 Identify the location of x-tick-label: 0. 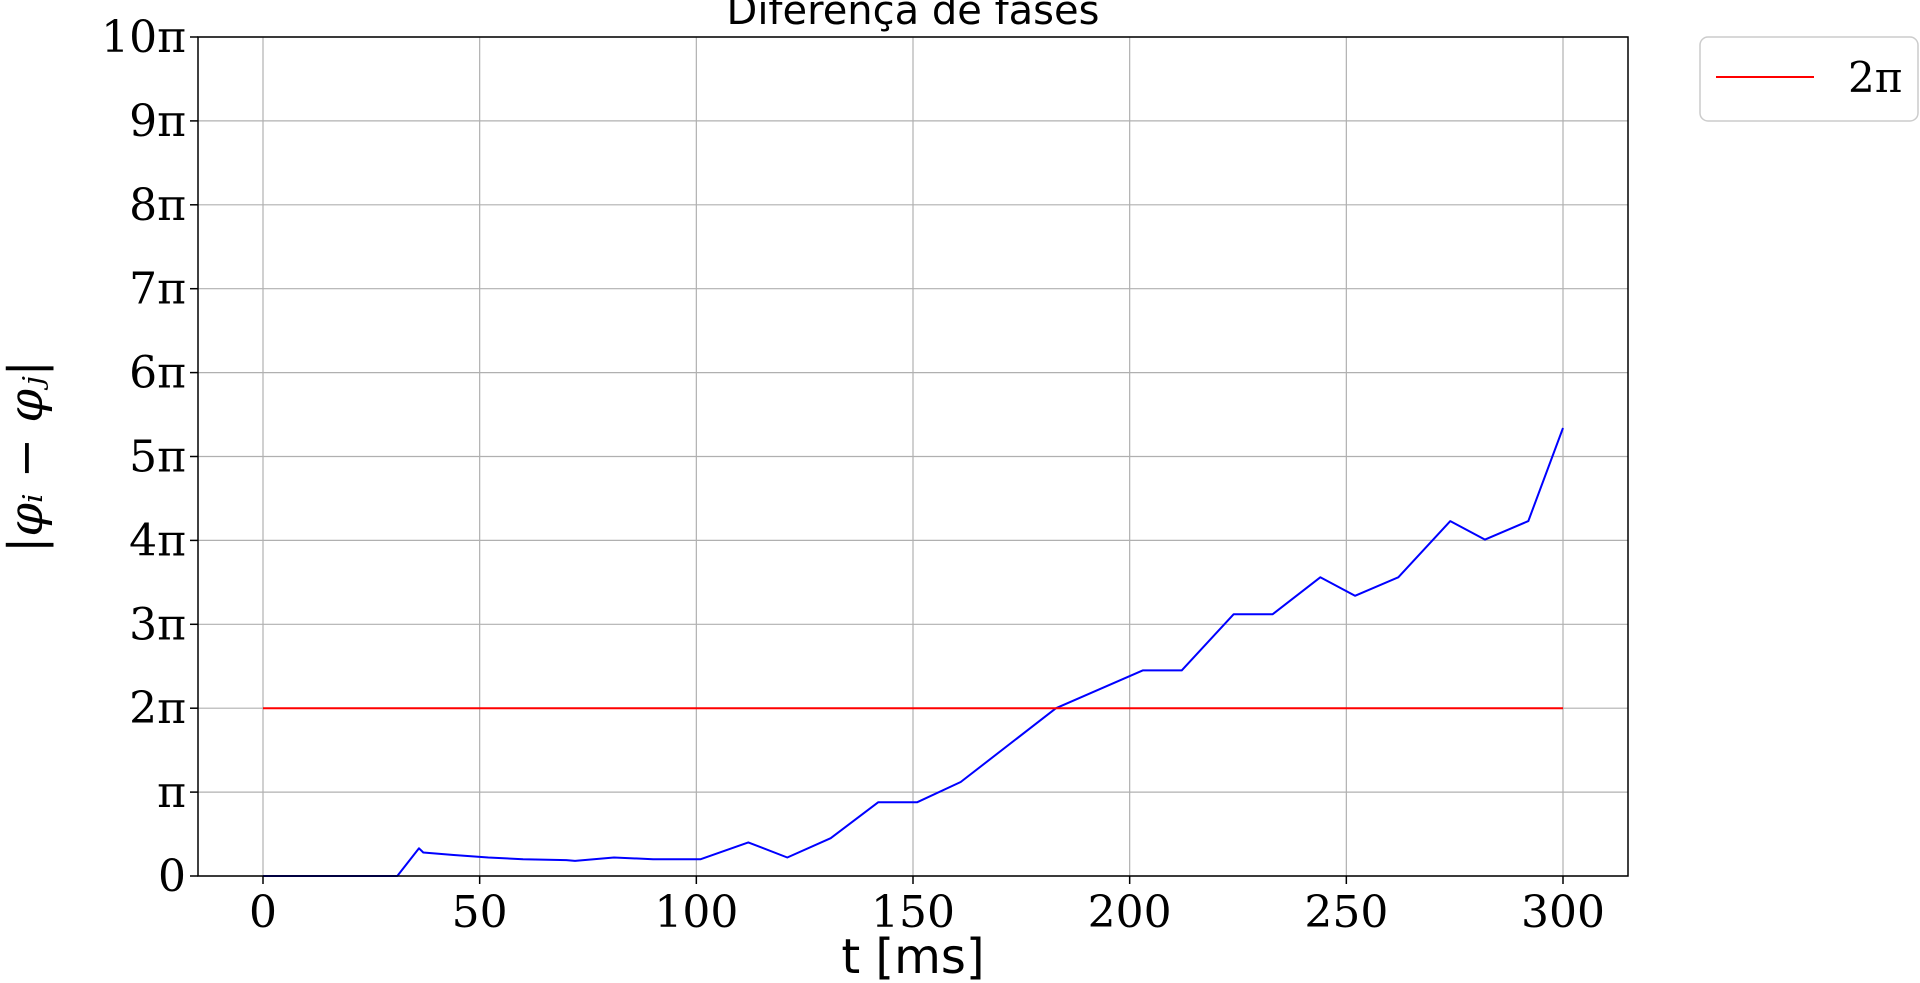
(263, 912).